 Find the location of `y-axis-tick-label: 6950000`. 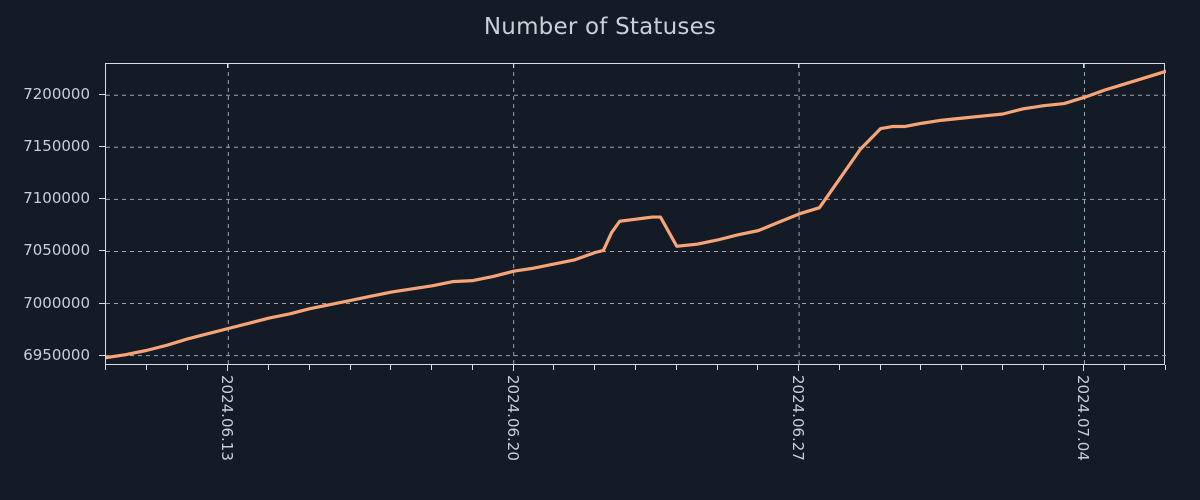

y-axis-tick-label: 6950000 is located at coordinates (56, 354).